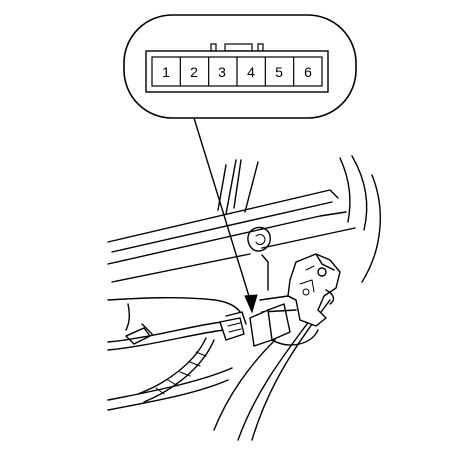  What do you see at coordinates (279, 72) in the screenshot?
I see `pin-5-label: 5` at bounding box center [279, 72].